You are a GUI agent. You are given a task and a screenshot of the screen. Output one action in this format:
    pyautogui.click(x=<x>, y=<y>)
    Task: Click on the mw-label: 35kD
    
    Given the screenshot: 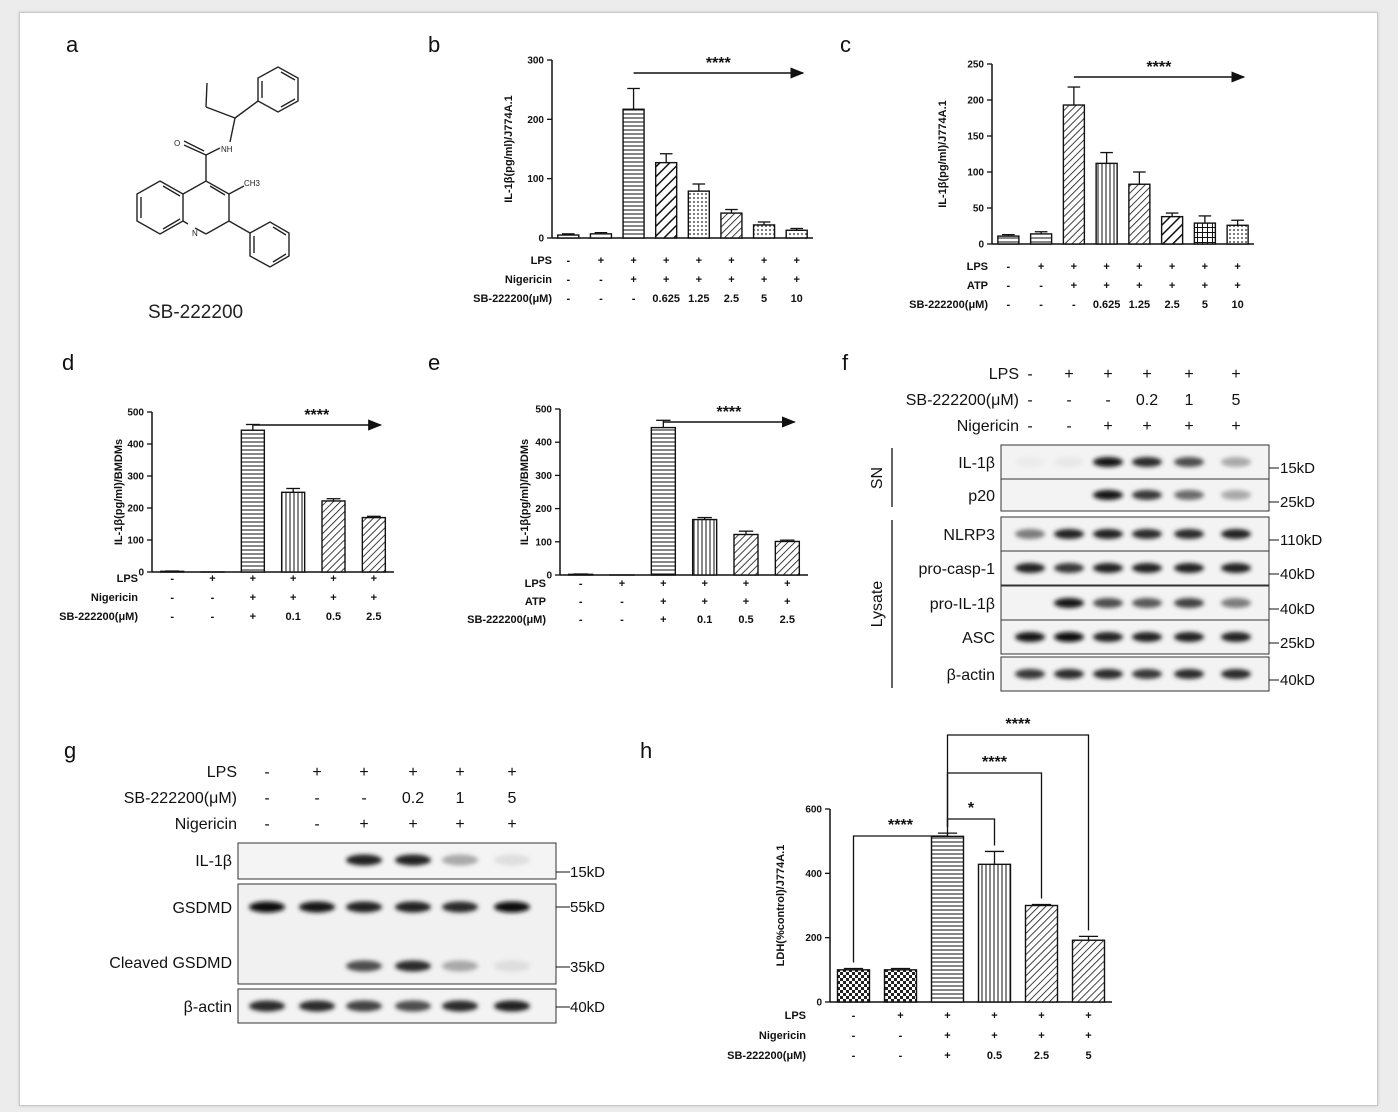 What is the action you would take?
    pyautogui.click(x=587, y=967)
    